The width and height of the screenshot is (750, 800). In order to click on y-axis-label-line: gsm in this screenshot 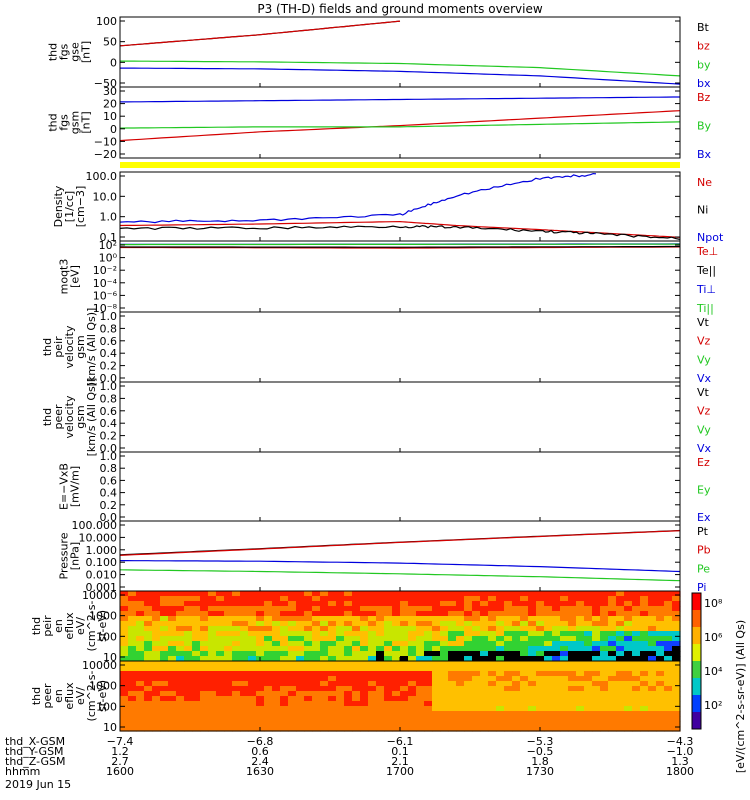, I will do `click(75, 122)`.